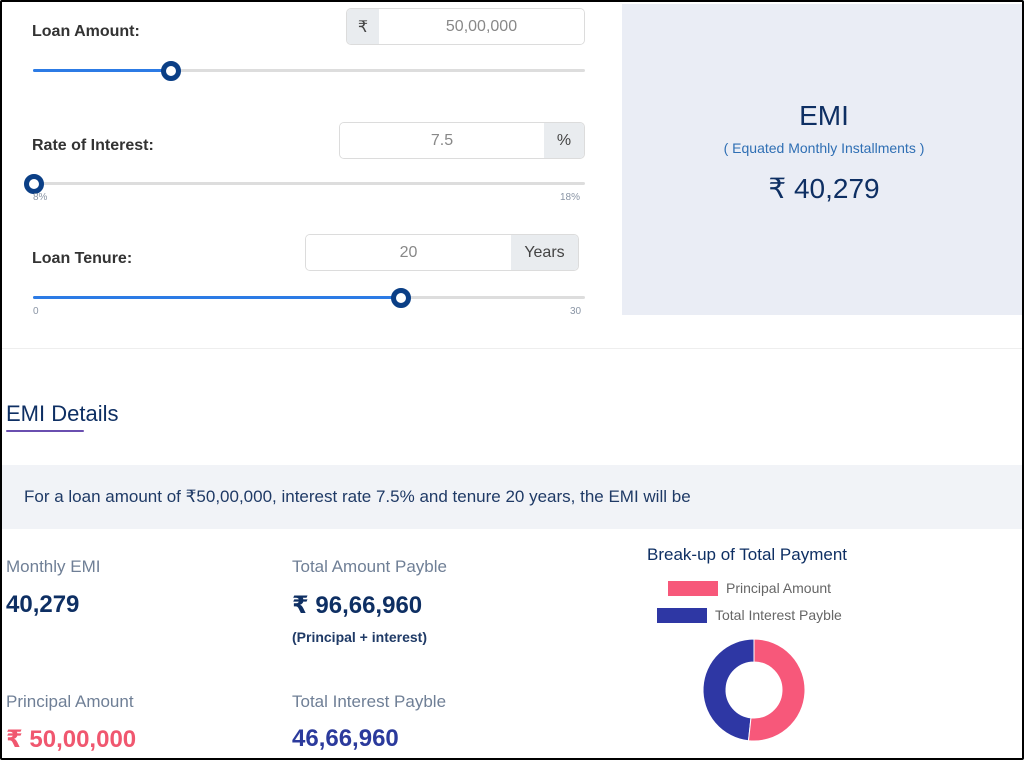 The height and width of the screenshot is (760, 1024). What do you see at coordinates (564, 140) in the screenshot?
I see `percent-icon: %` at bounding box center [564, 140].